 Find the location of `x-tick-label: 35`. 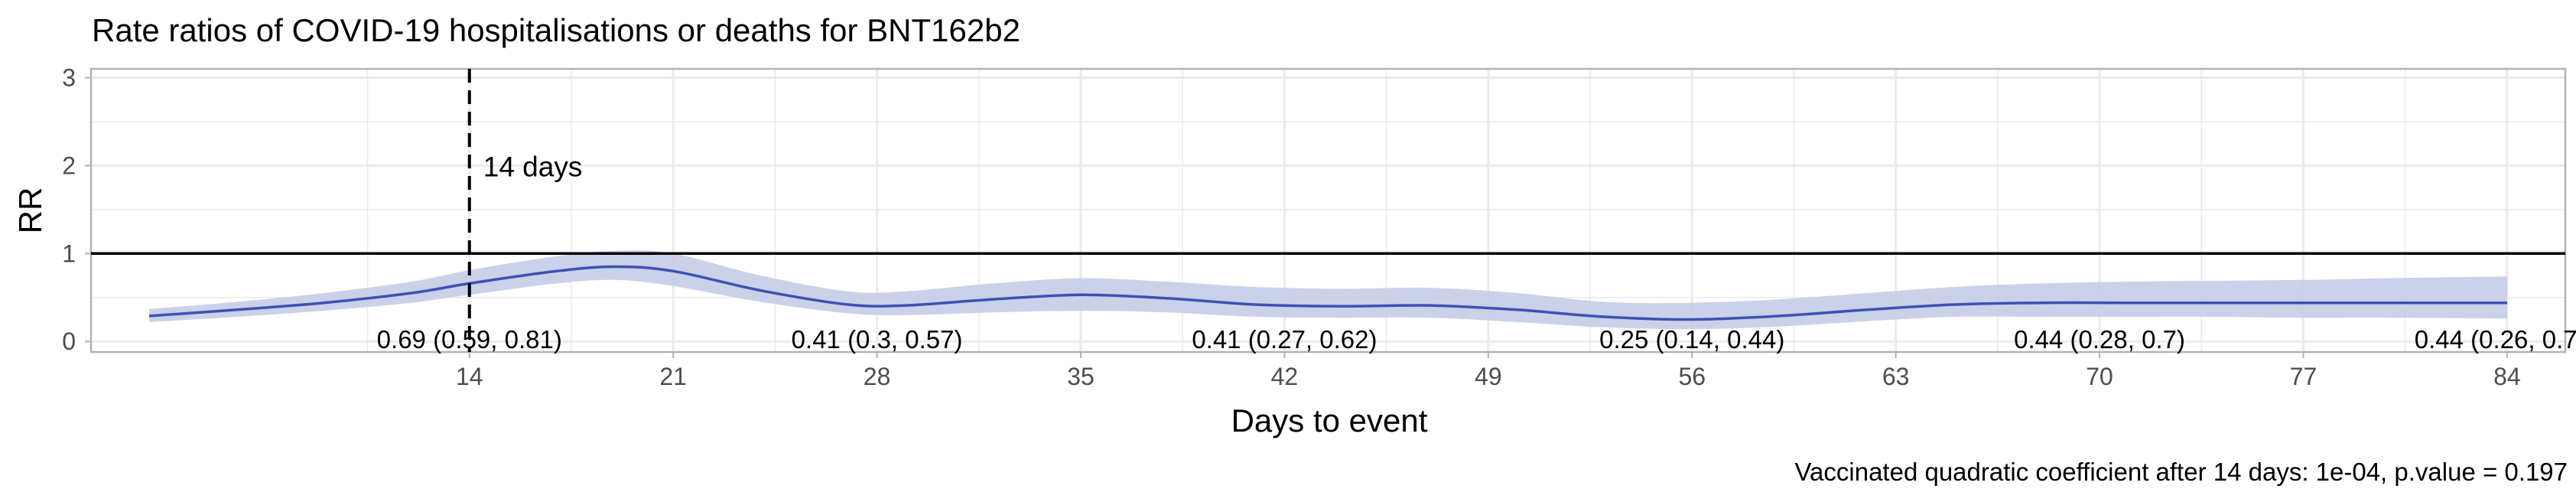

x-tick-label: 35 is located at coordinates (1080, 376).